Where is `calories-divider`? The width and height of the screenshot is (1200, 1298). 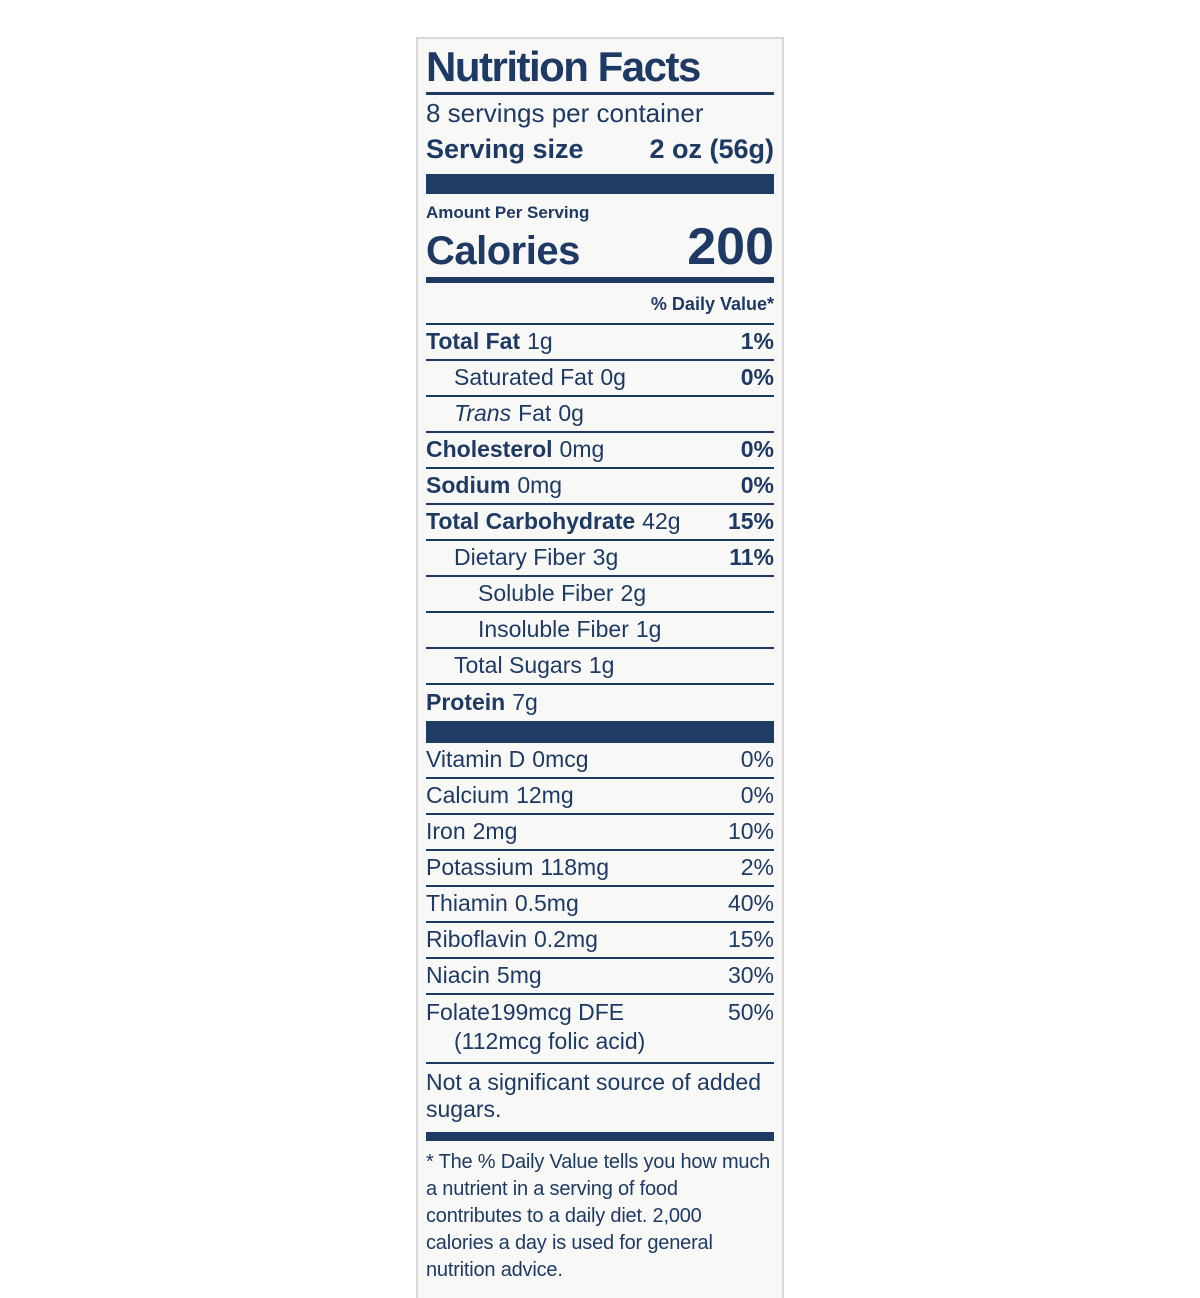 calories-divider is located at coordinates (600, 279).